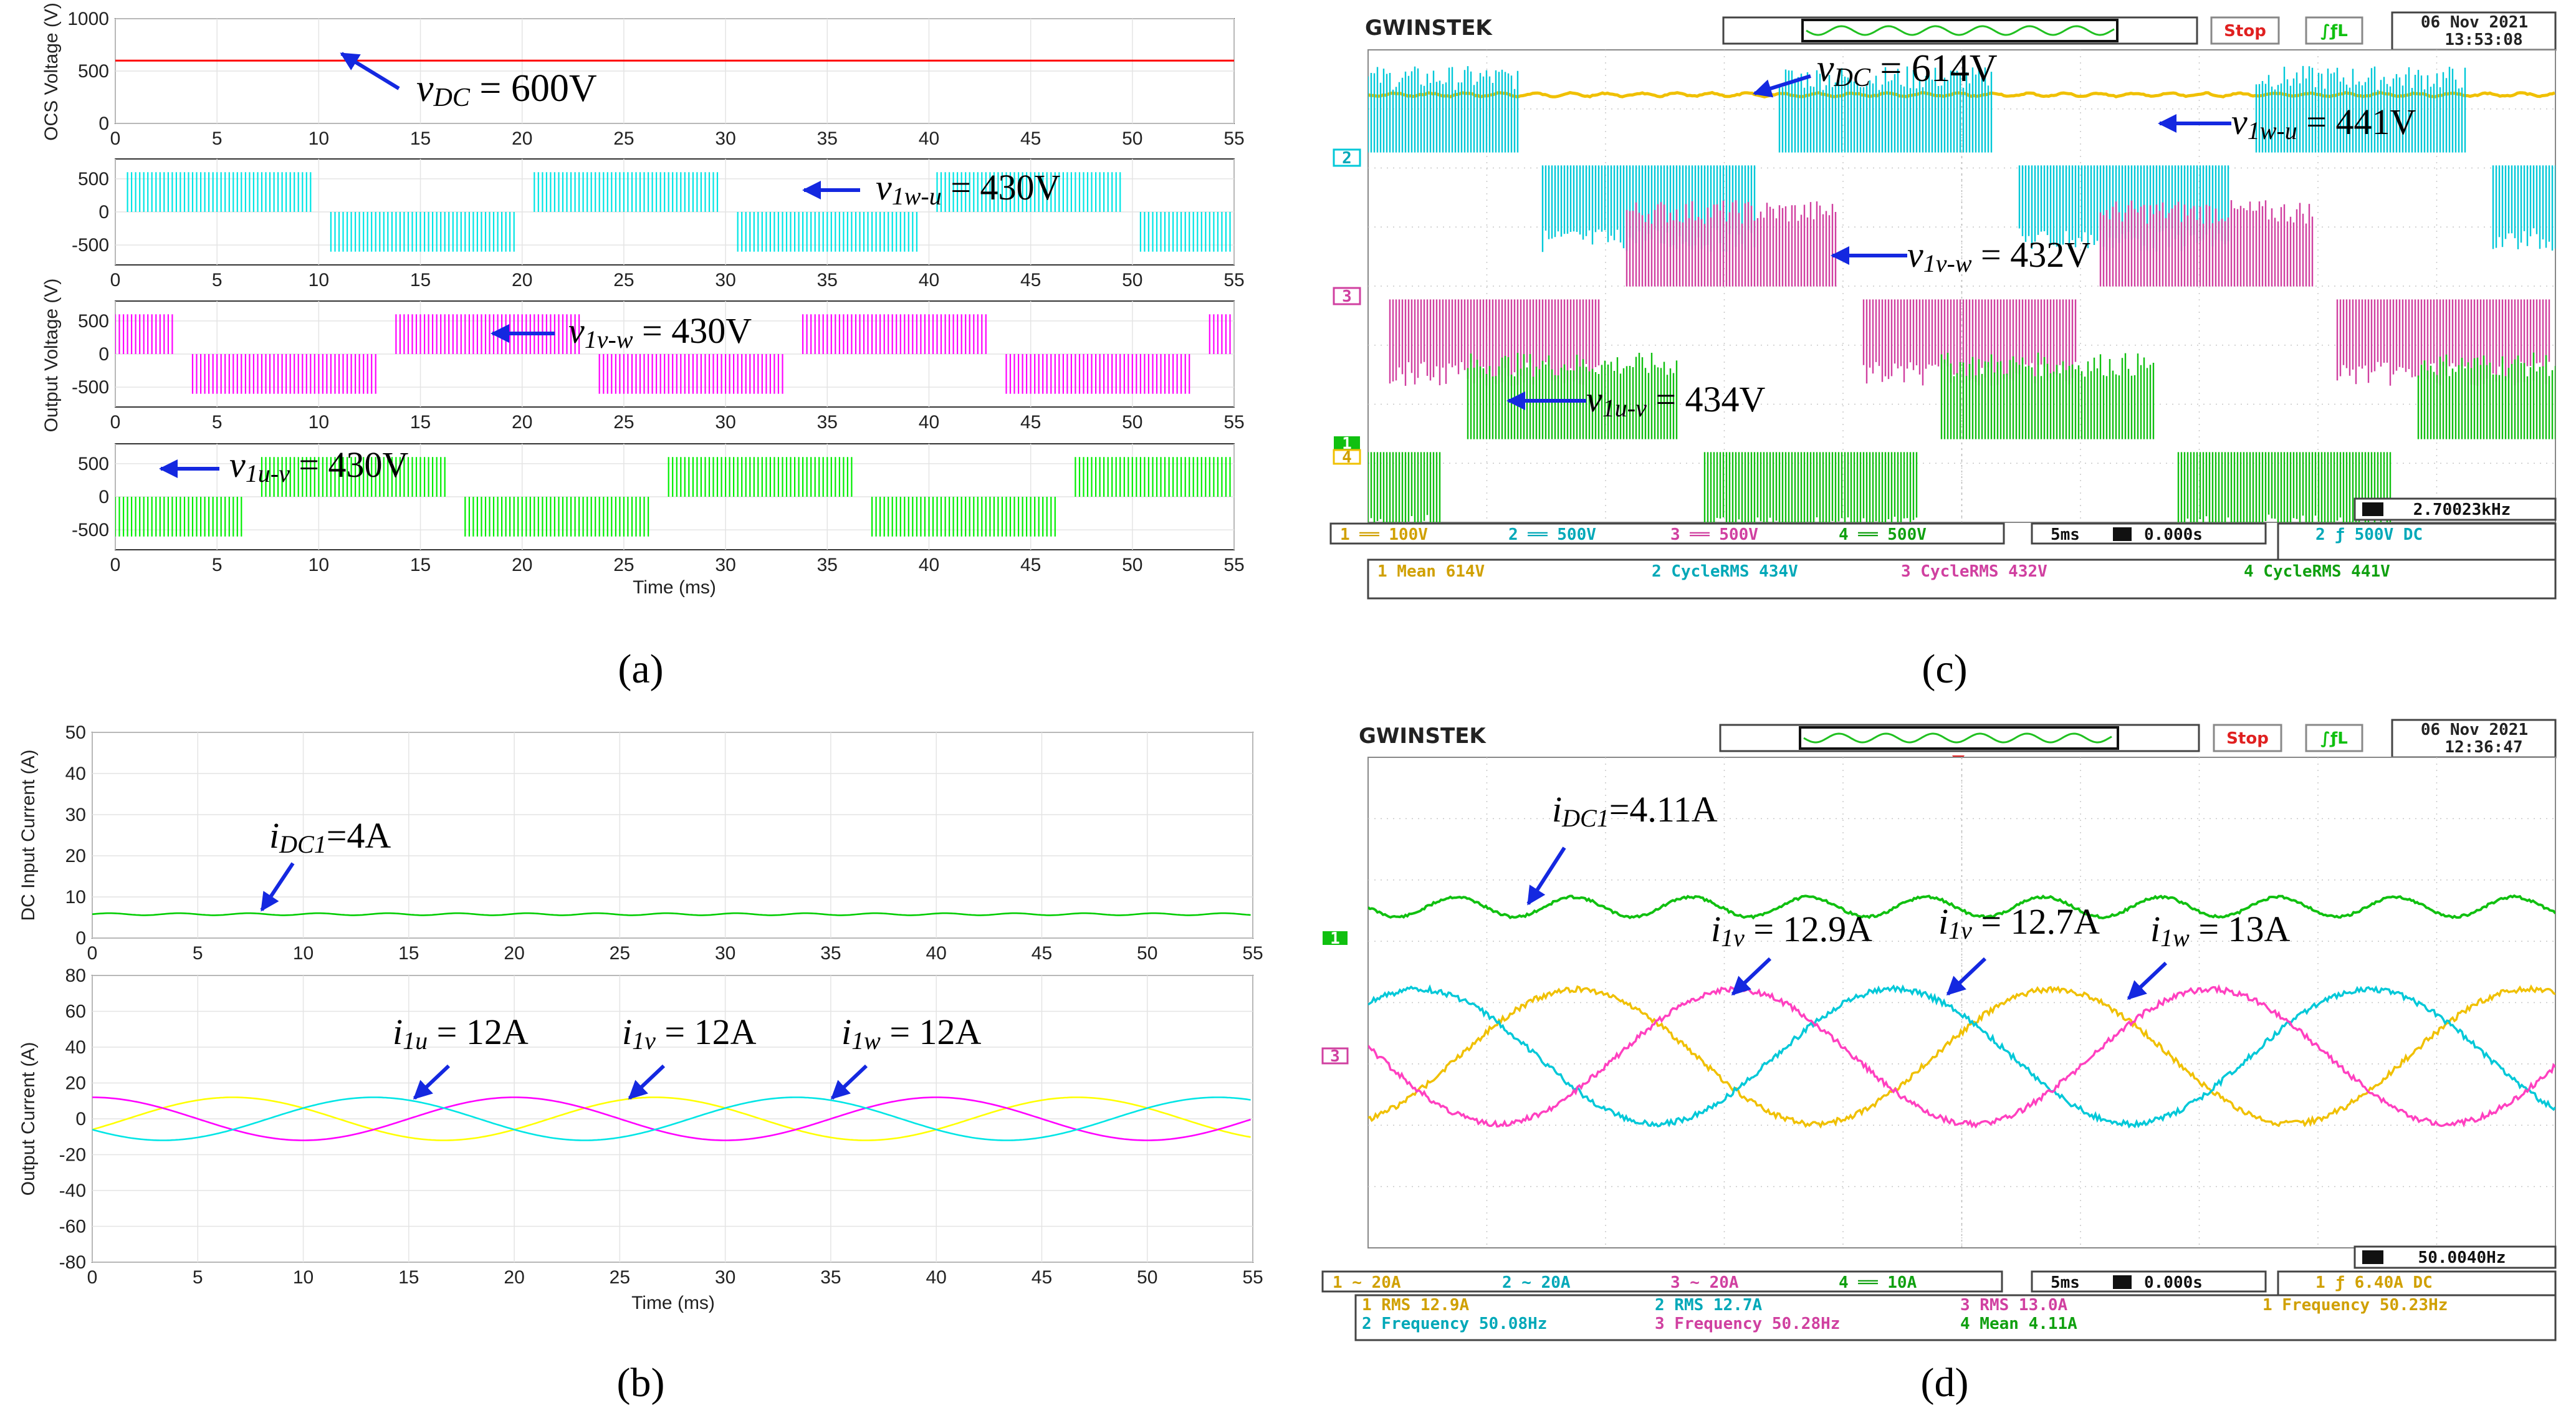  I want to click on scope-c-measure-1: 1 Mean 614V, so click(1431, 571).